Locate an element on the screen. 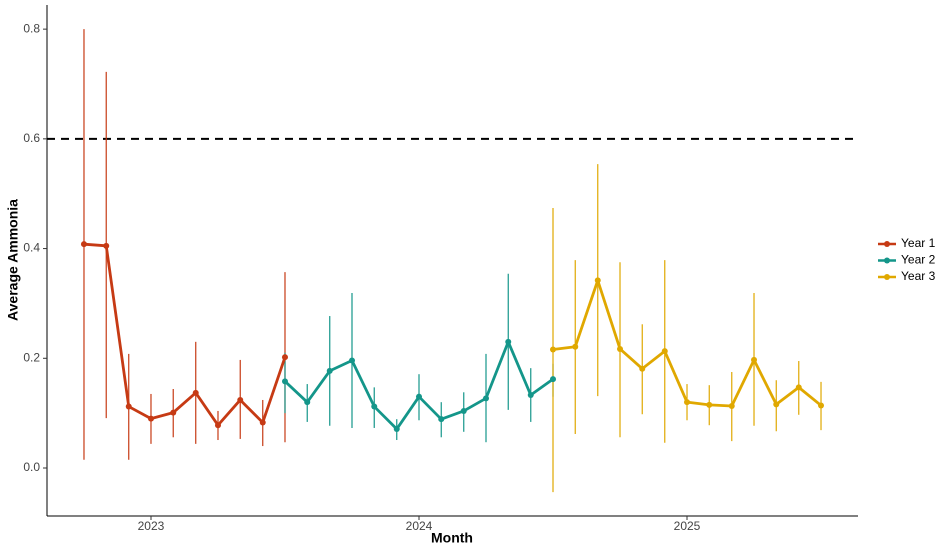 The width and height of the screenshot is (951, 551). x-tick-label: 2023 is located at coordinates (151, 526).